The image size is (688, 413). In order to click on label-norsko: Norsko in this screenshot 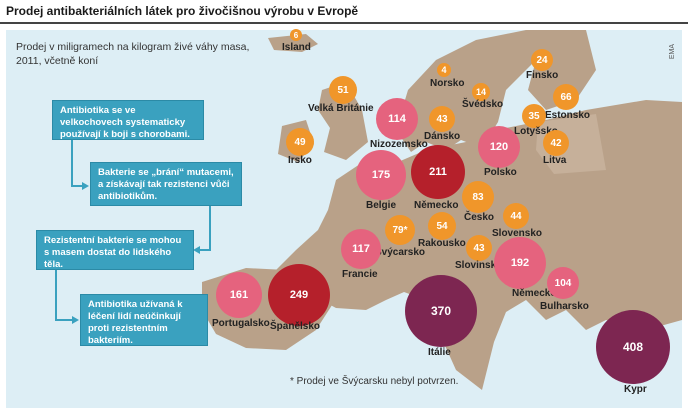, I will do `click(447, 83)`.